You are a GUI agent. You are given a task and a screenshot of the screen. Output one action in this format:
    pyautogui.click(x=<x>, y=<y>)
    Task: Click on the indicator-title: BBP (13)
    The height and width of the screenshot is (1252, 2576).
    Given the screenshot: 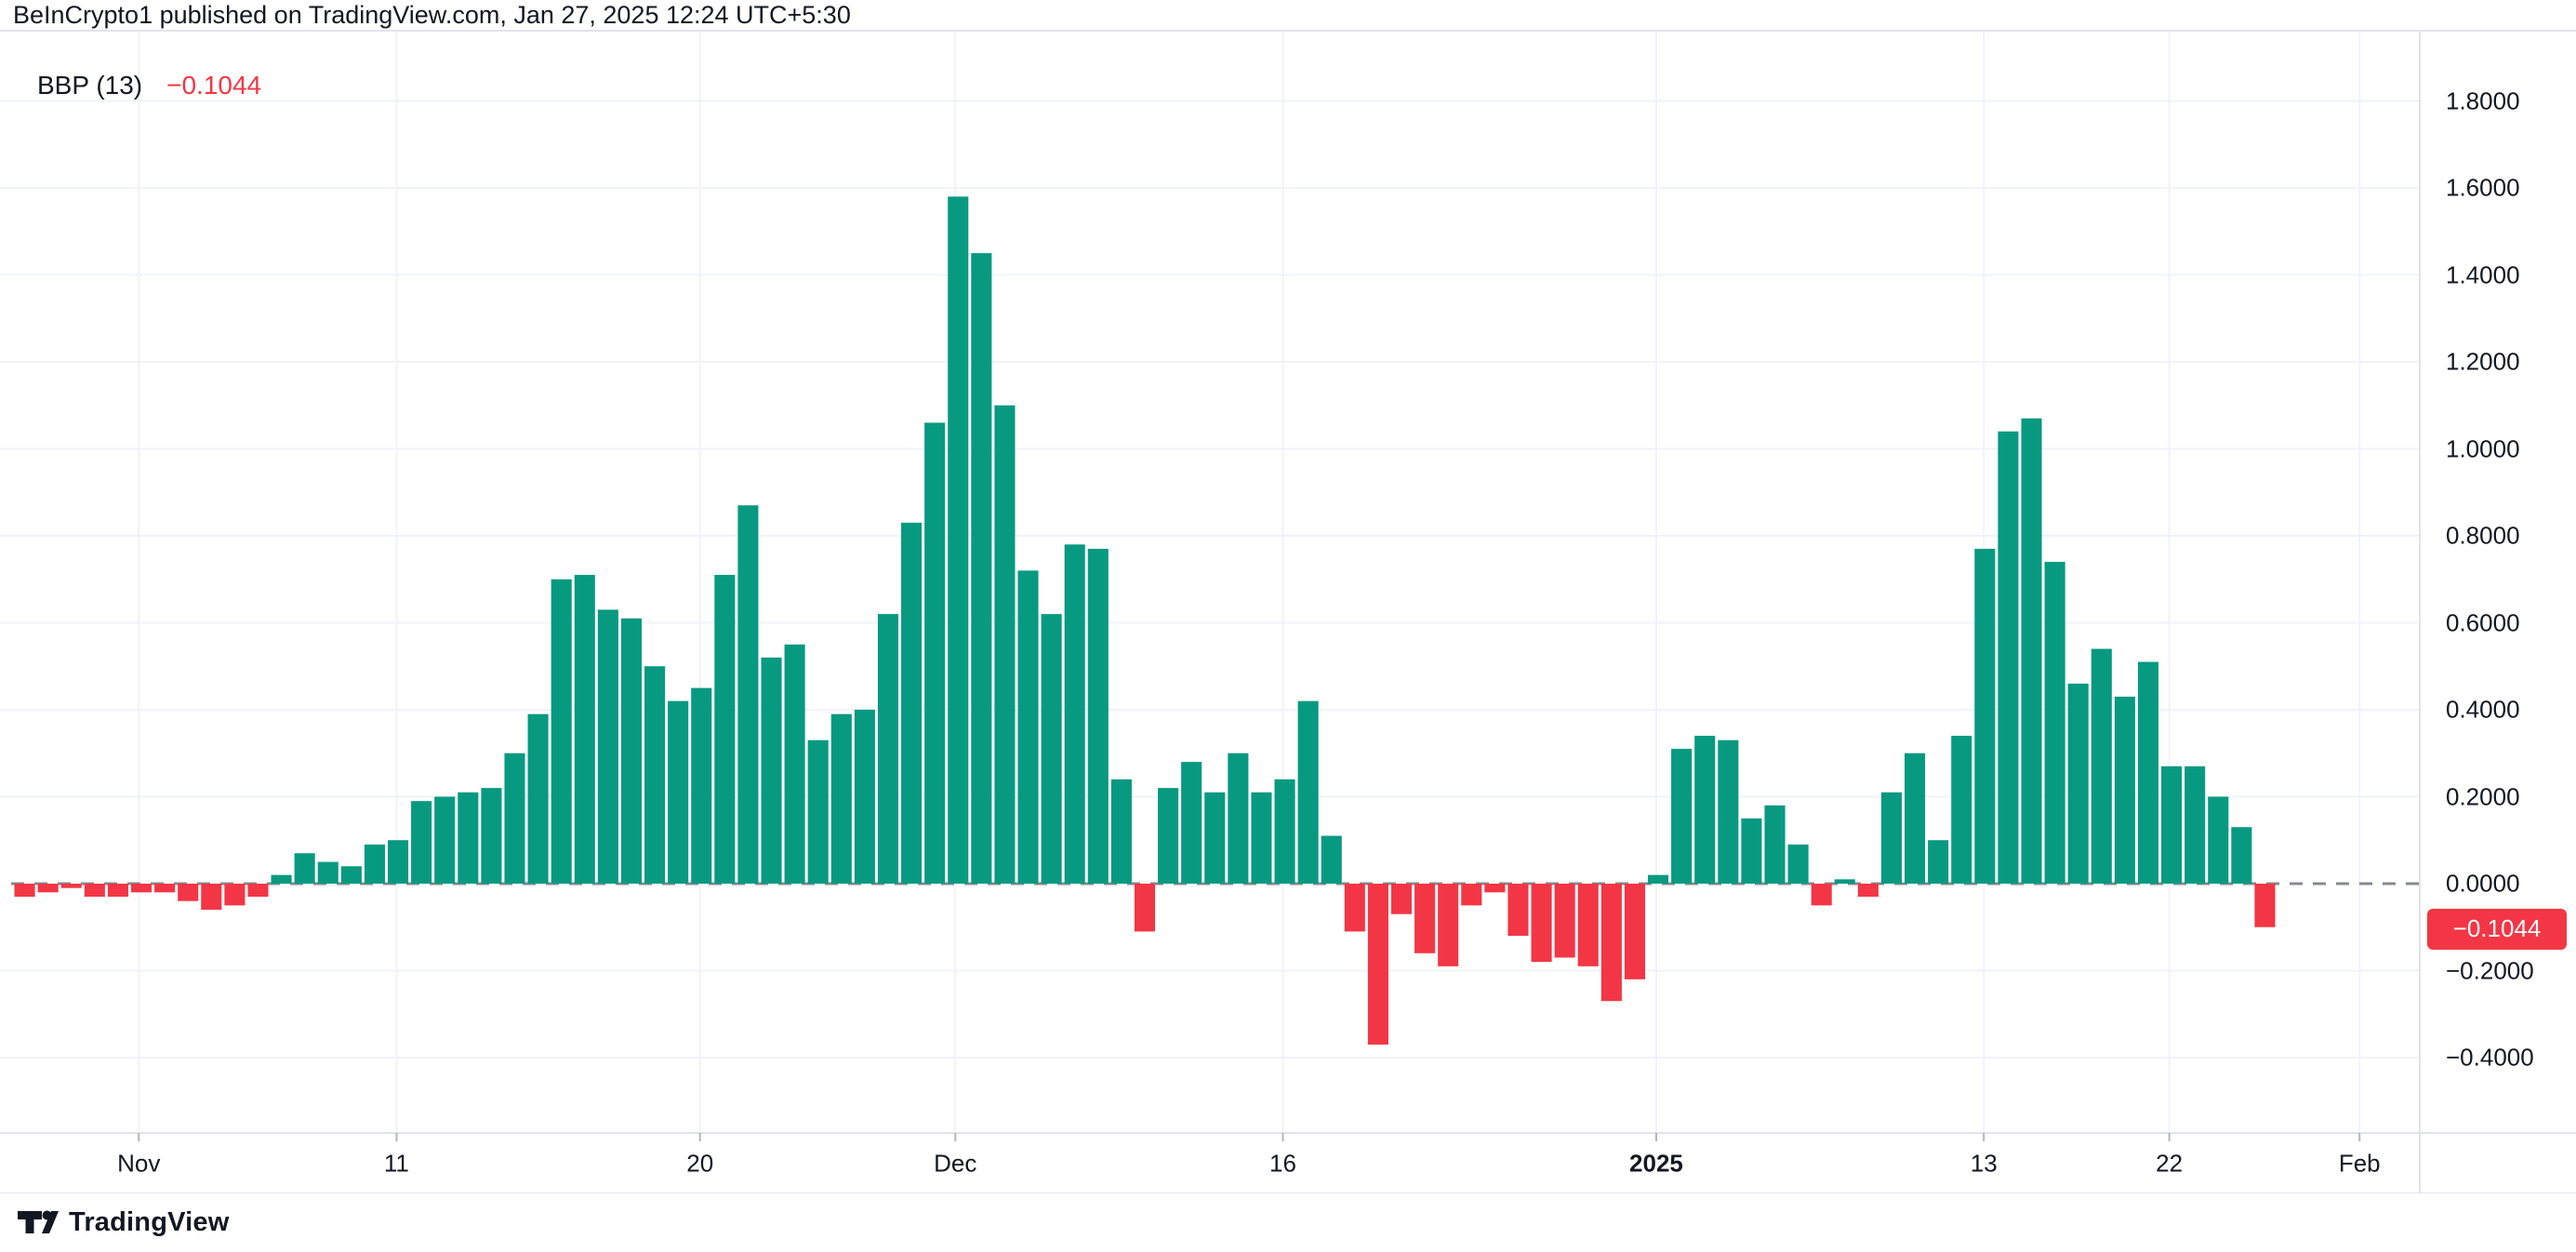 What is the action you would take?
    pyautogui.click(x=90, y=85)
    